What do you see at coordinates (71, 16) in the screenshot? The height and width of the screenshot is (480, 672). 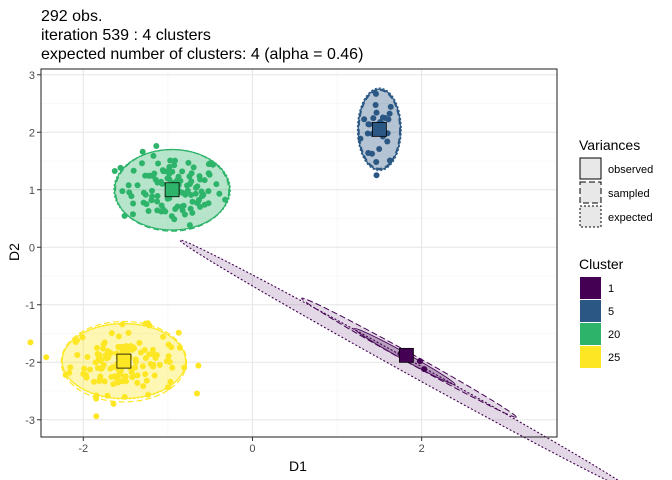 I see `chart-title-line-1: 292 obs.` at bounding box center [71, 16].